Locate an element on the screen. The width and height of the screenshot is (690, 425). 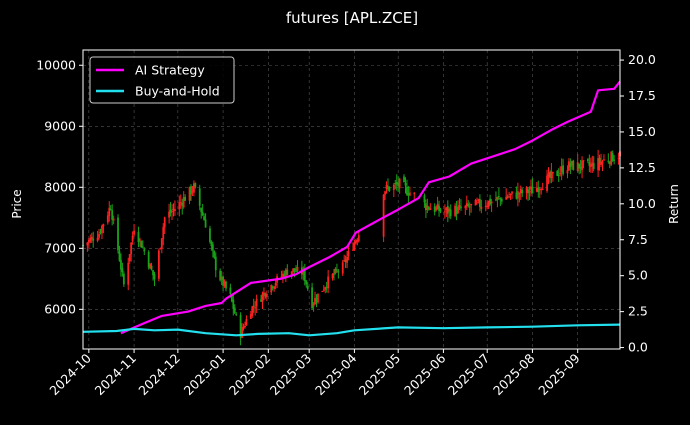
y2-tick-label: 0.0 is located at coordinates (638, 347).